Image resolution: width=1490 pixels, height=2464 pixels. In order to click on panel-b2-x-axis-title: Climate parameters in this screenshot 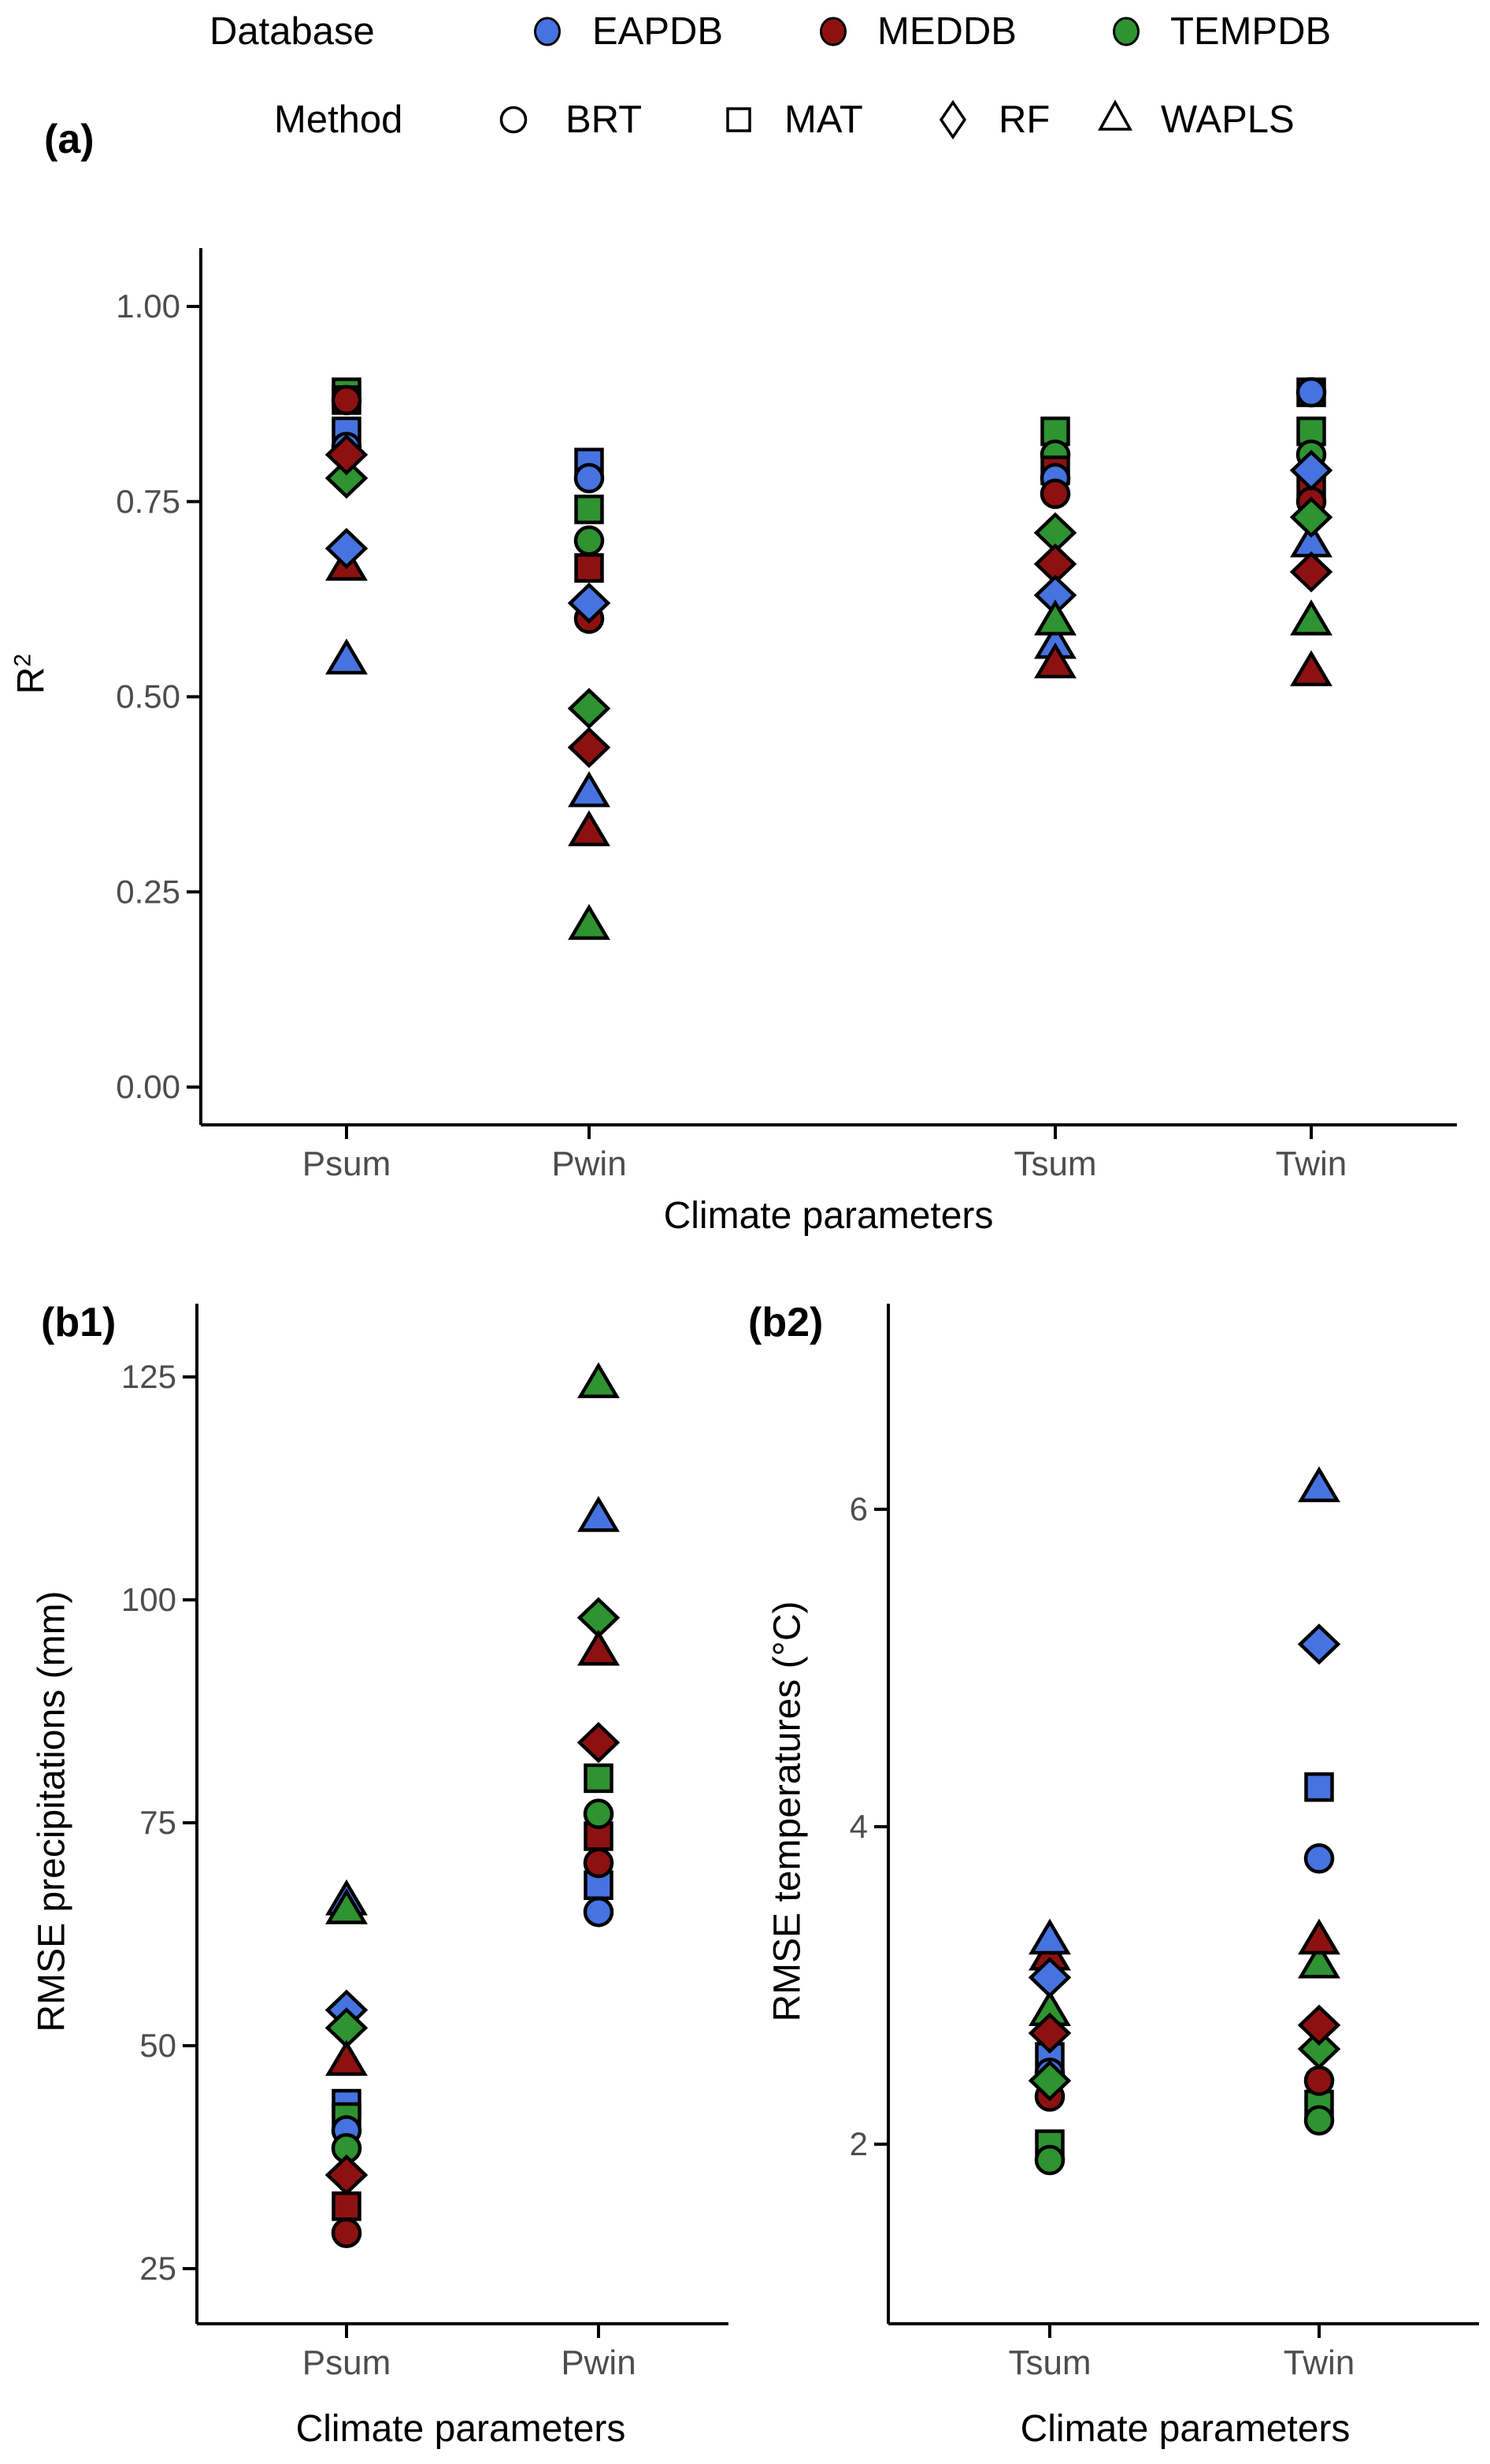, I will do `click(1185, 2429)`.